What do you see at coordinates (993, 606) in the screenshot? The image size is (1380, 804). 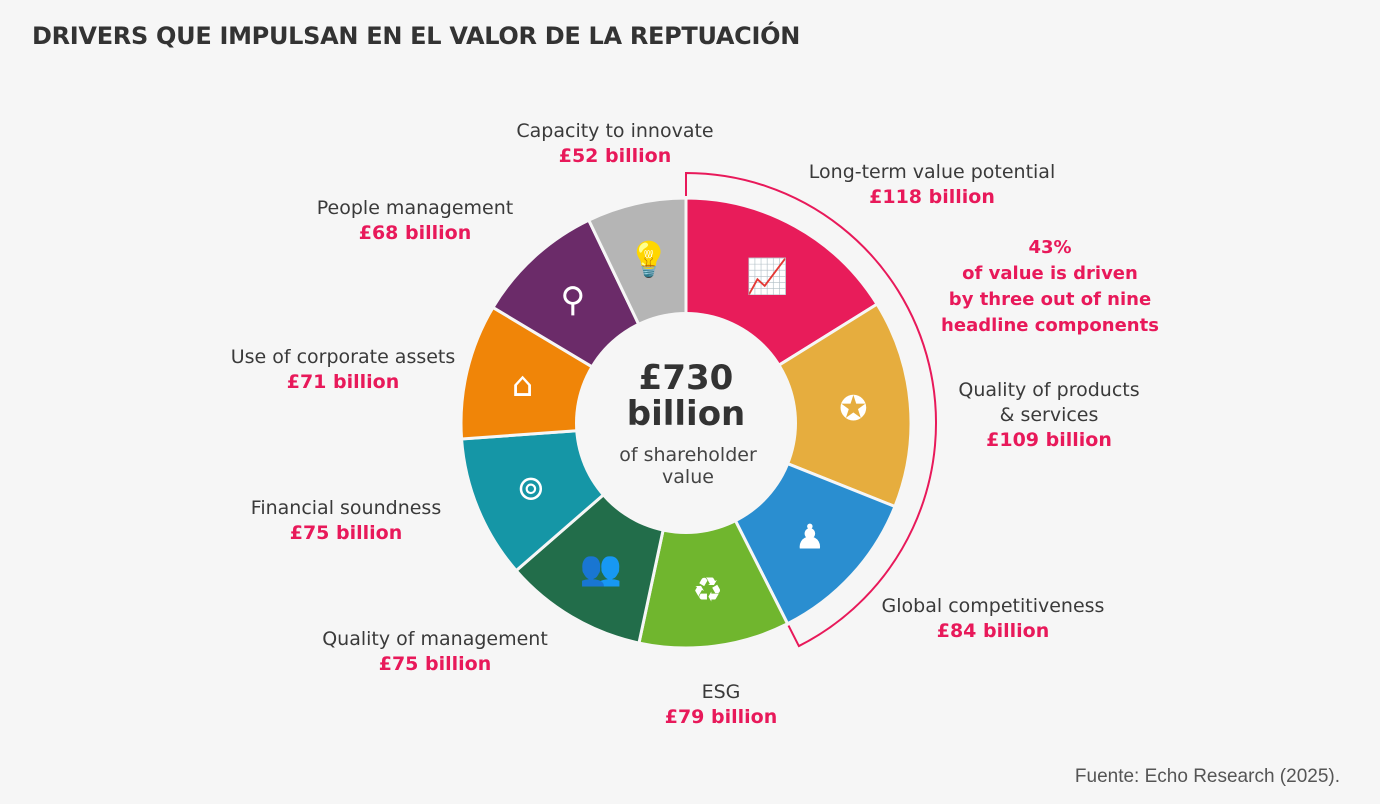 I see `label-name: Global competitiveness` at bounding box center [993, 606].